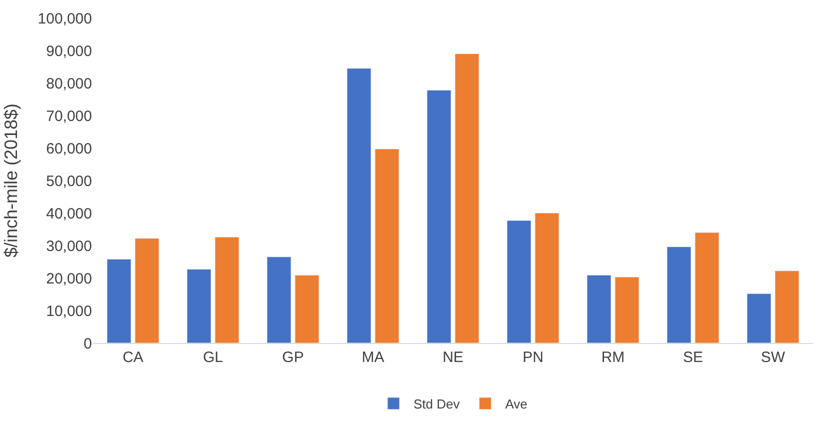  What do you see at coordinates (69, 279) in the screenshot?
I see `y-tick-label: 20,000` at bounding box center [69, 279].